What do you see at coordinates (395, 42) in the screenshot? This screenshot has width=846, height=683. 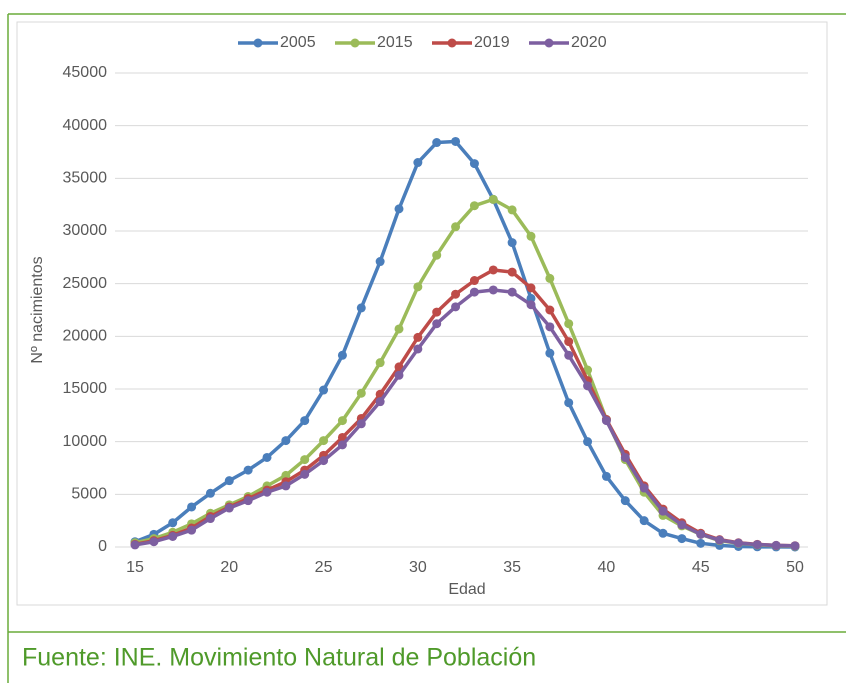 I see `legend-label: 2015` at bounding box center [395, 42].